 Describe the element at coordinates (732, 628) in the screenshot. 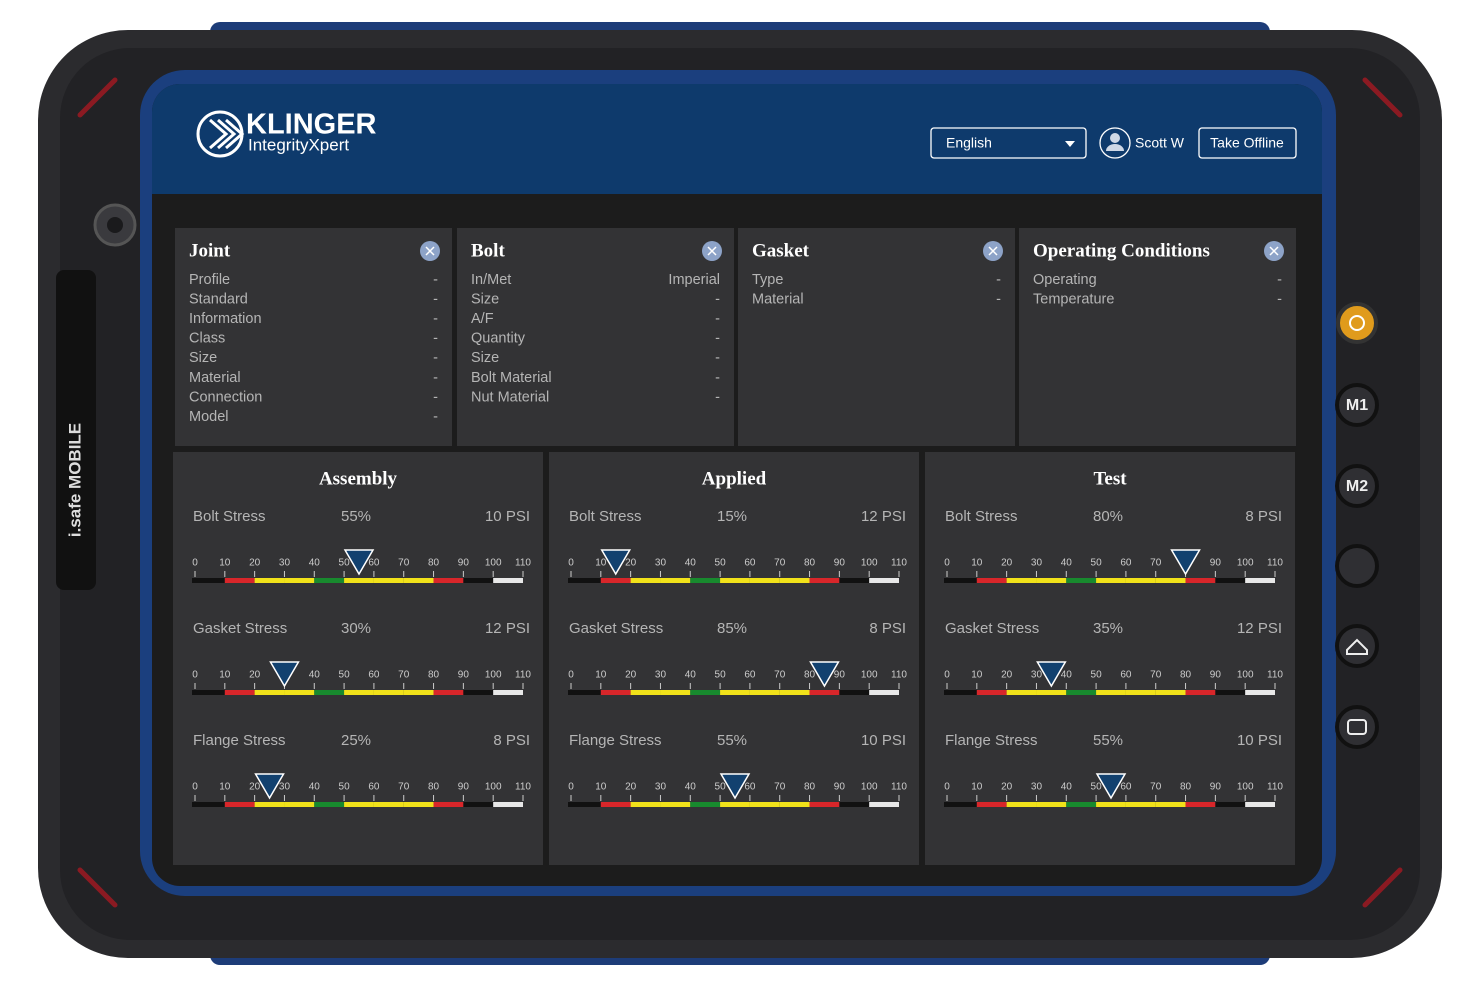

I see `gauge-percent: 85%` at that location.